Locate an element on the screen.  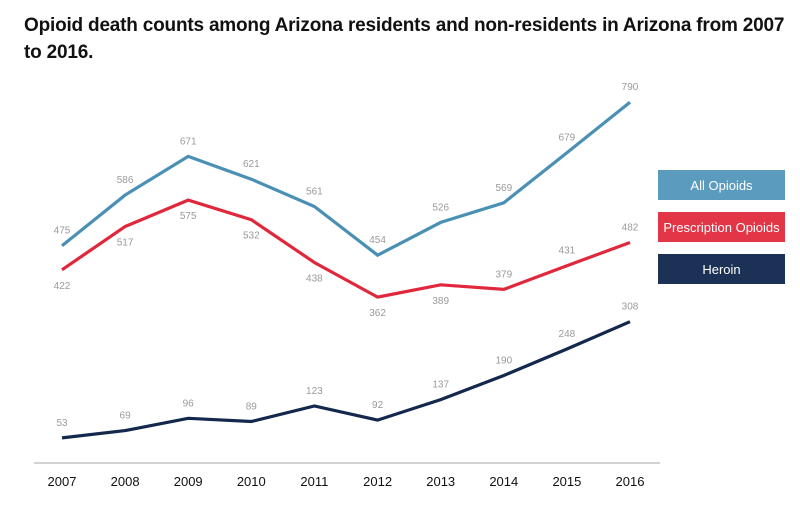
x-tick-label: 2009 is located at coordinates (188, 481).